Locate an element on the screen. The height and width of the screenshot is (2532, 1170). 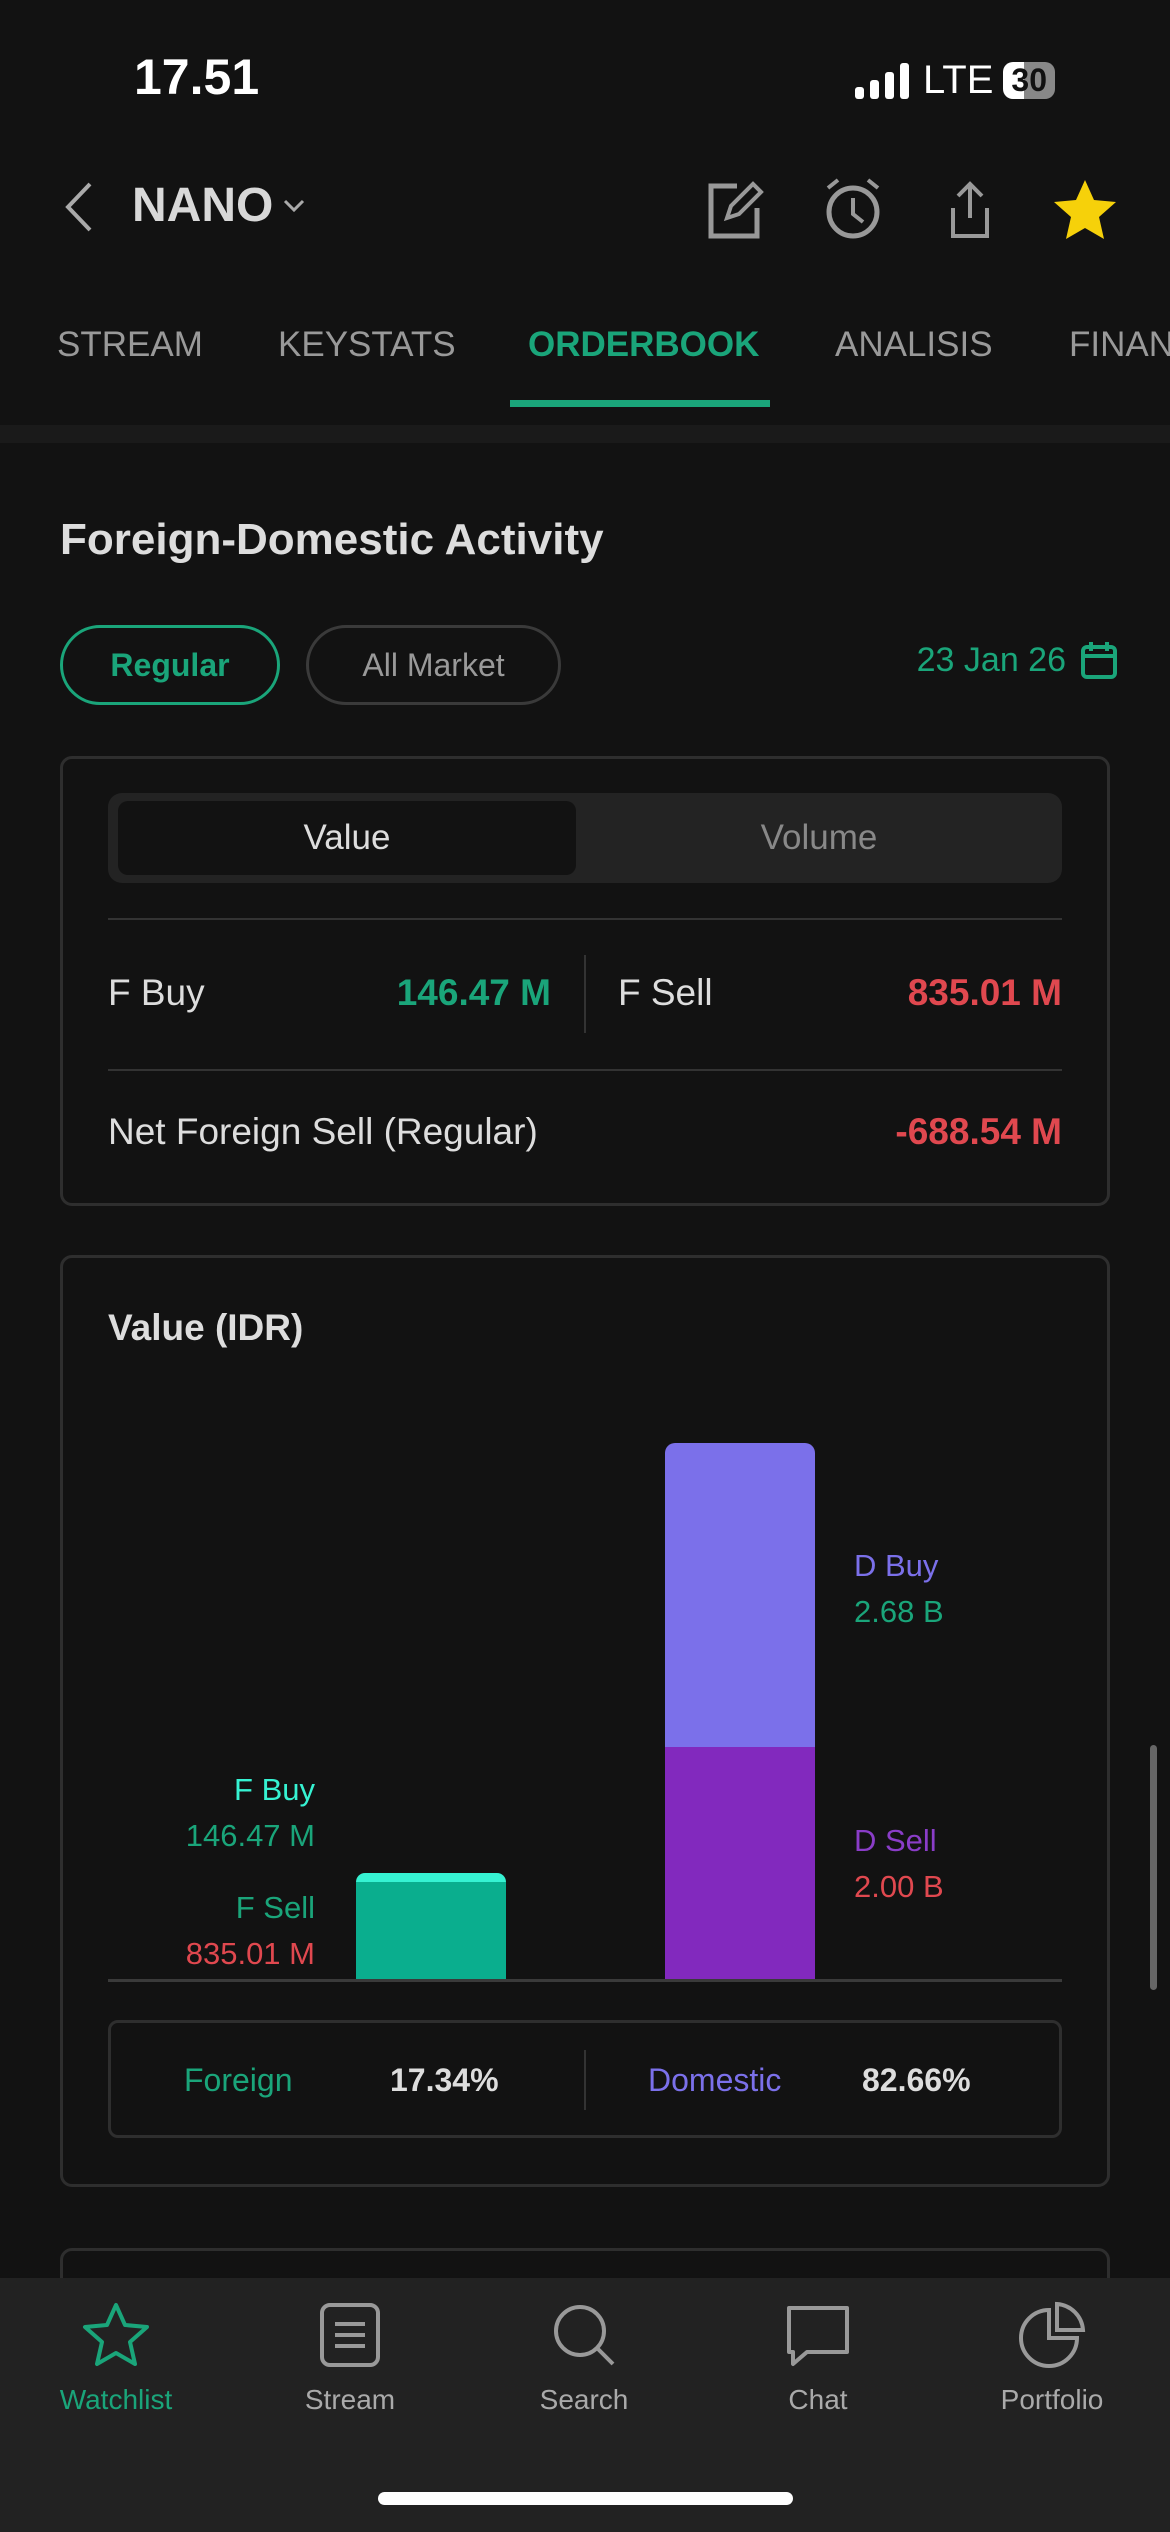
status-icons: LTE 30 is located at coordinates (955, 80).